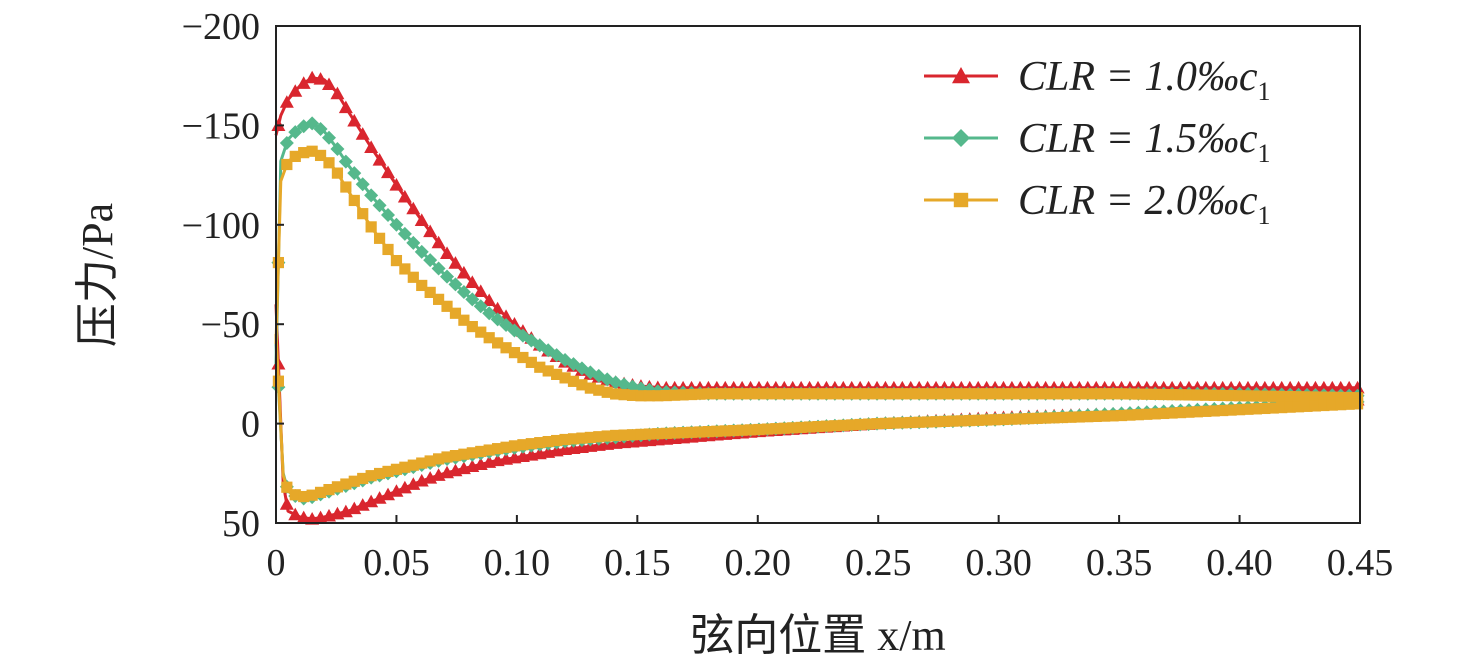 Image resolution: width=1476 pixels, height=668 pixels. I want to click on x-tick-label: 0.35, so click(1119, 563).